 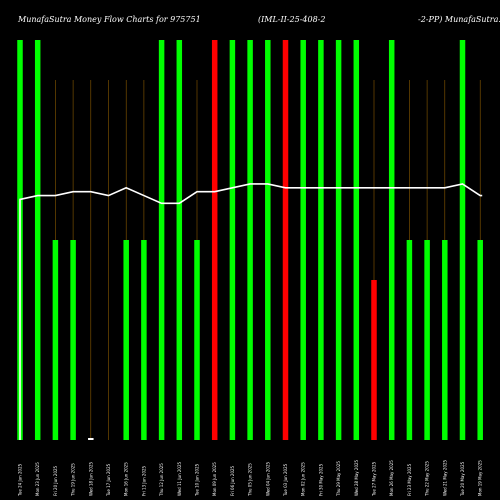 What do you see at coordinates (144, 340) in the screenshot?
I see `bar-fri-13-jun` at bounding box center [144, 340].